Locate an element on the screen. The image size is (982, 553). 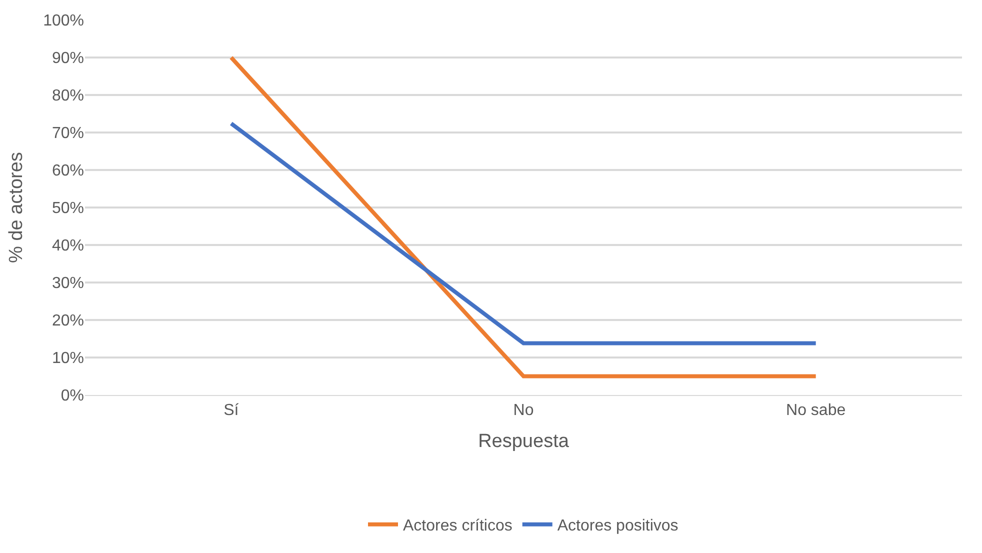
legend-label: Actores positivos is located at coordinates (617, 526).